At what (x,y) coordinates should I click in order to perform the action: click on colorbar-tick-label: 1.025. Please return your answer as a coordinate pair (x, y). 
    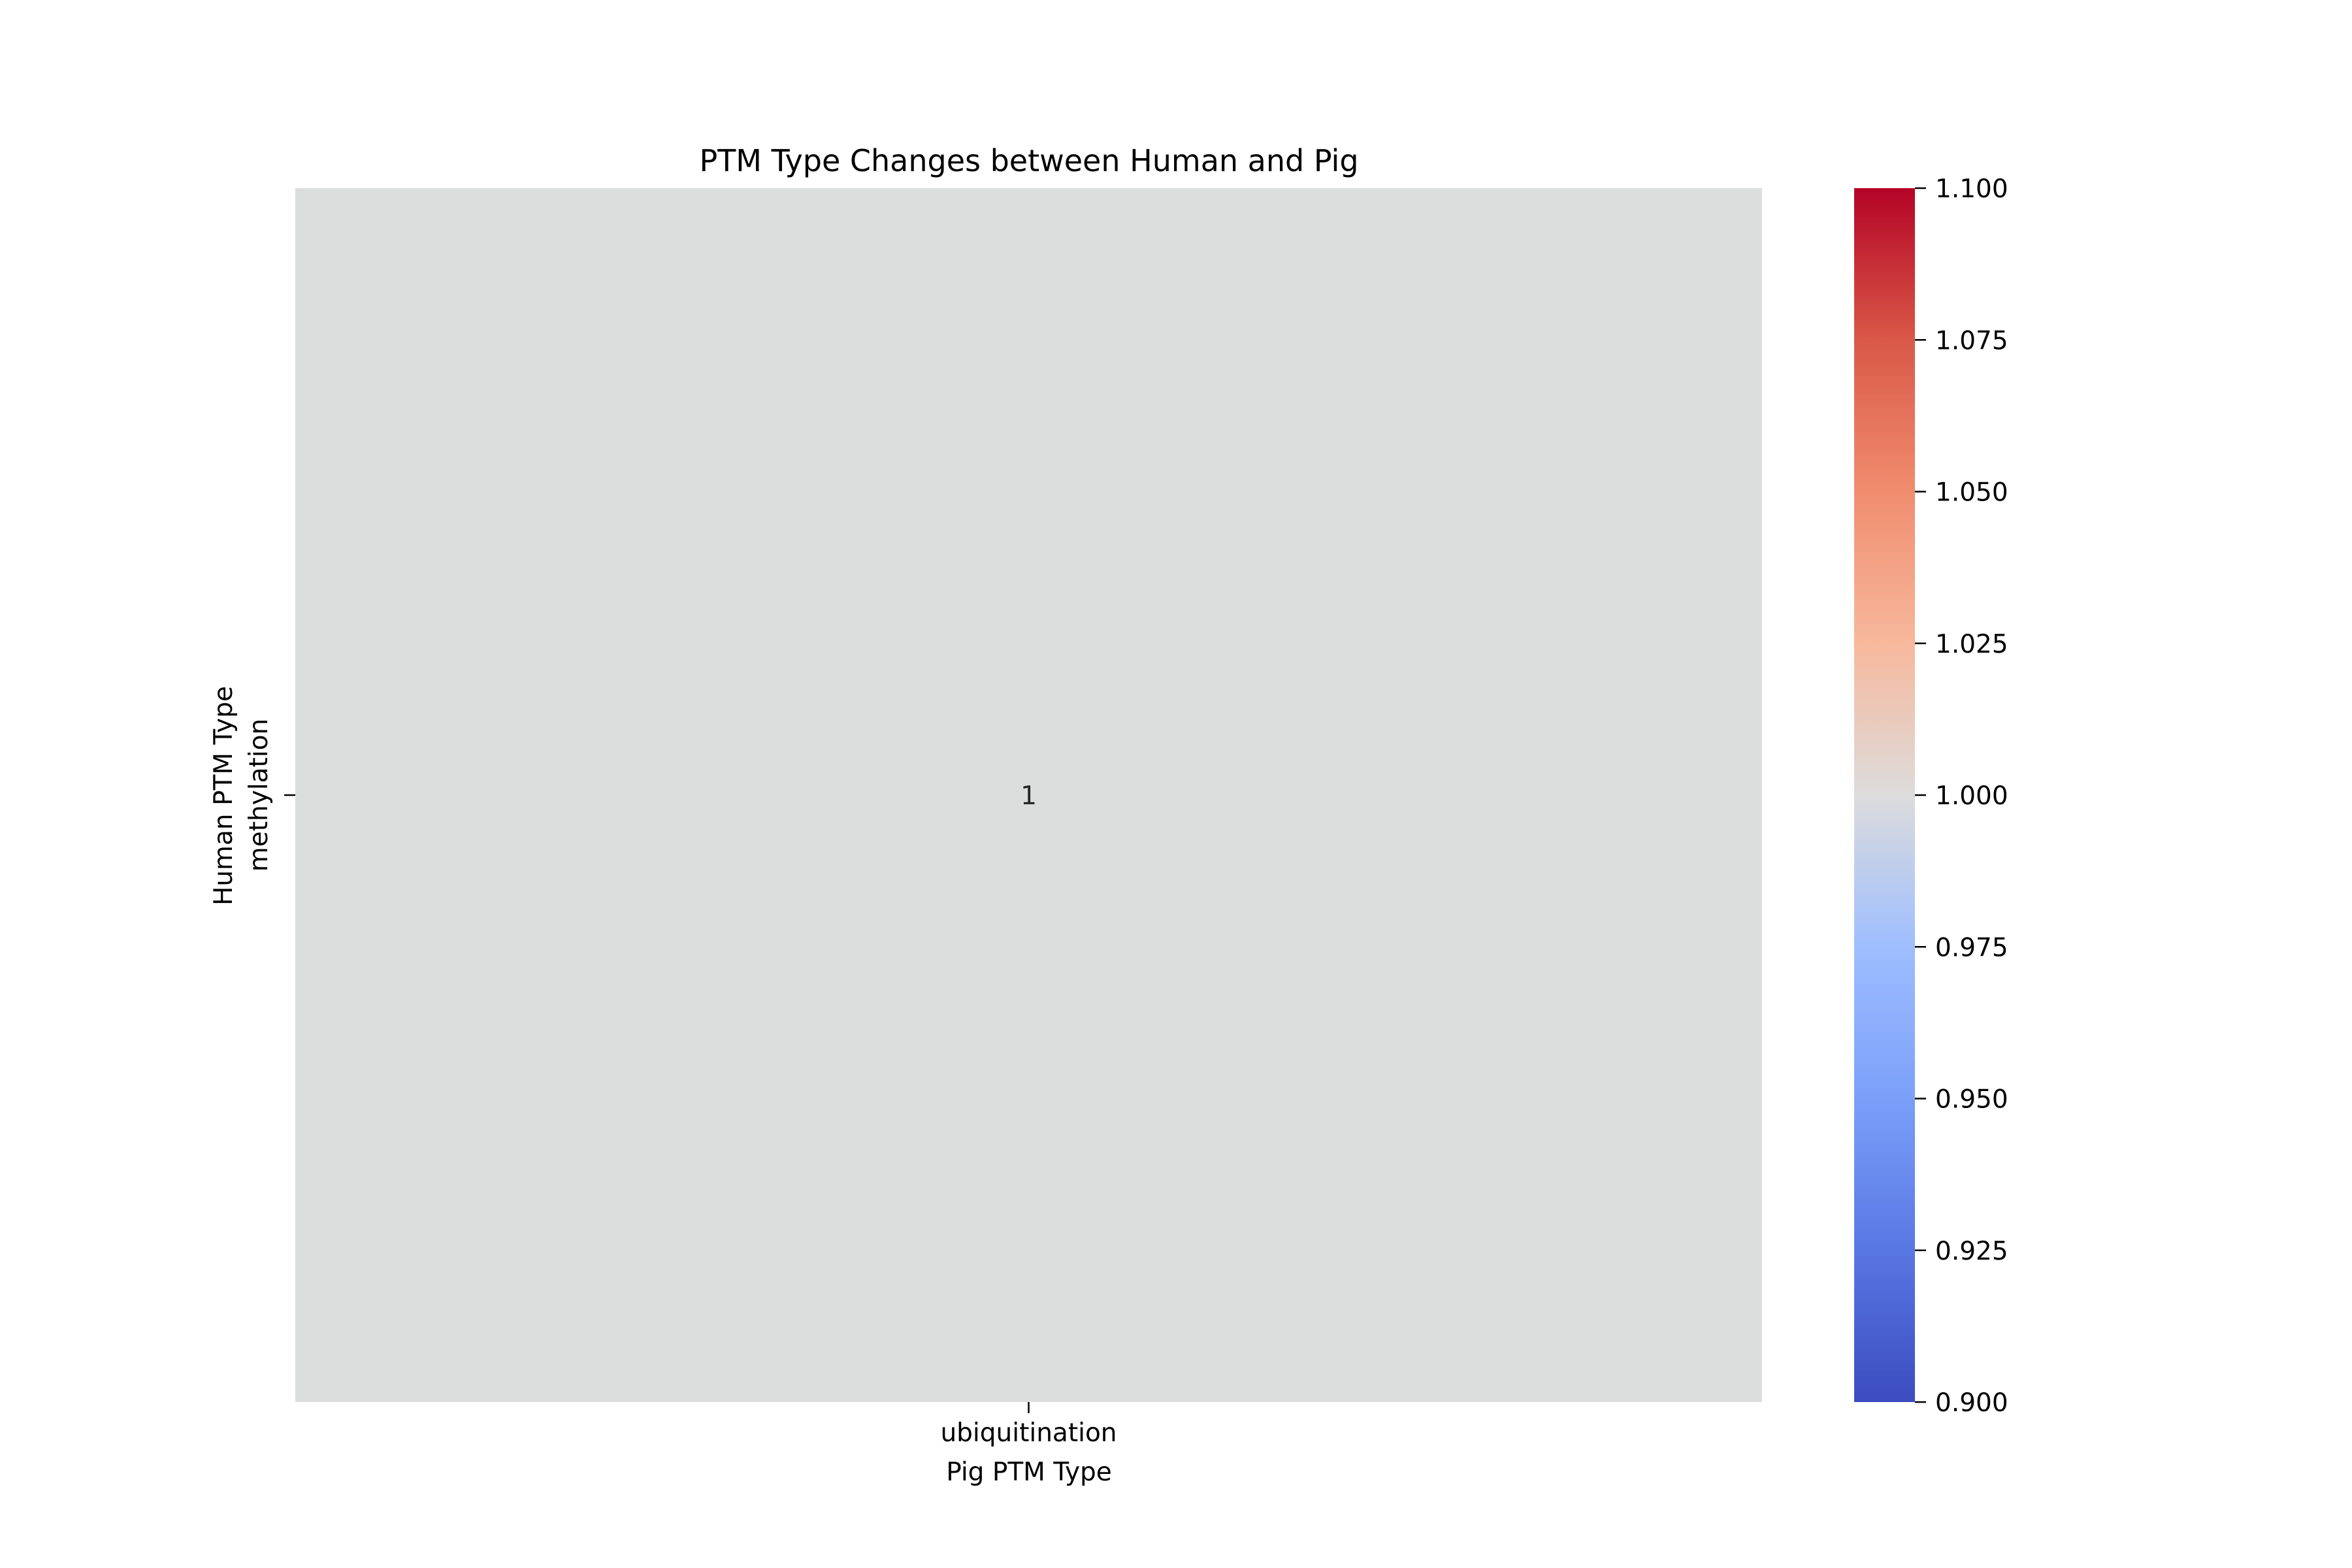
    Looking at the image, I should click on (1971, 644).